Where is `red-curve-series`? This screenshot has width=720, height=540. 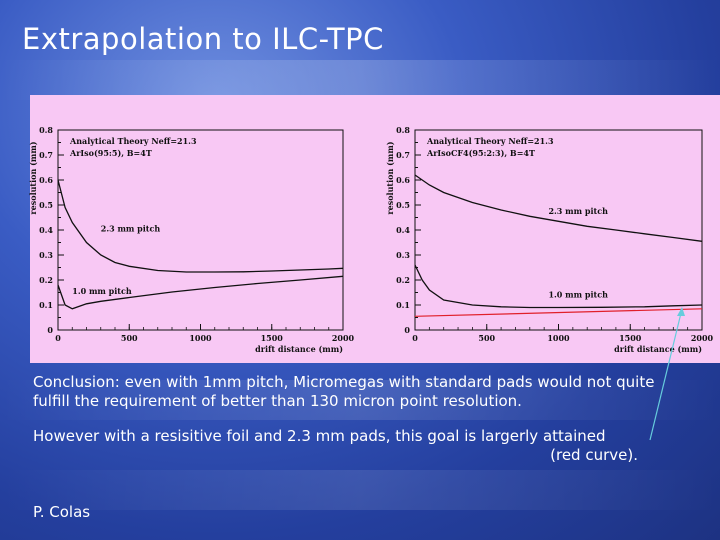 red-curve-series is located at coordinates (558, 312).